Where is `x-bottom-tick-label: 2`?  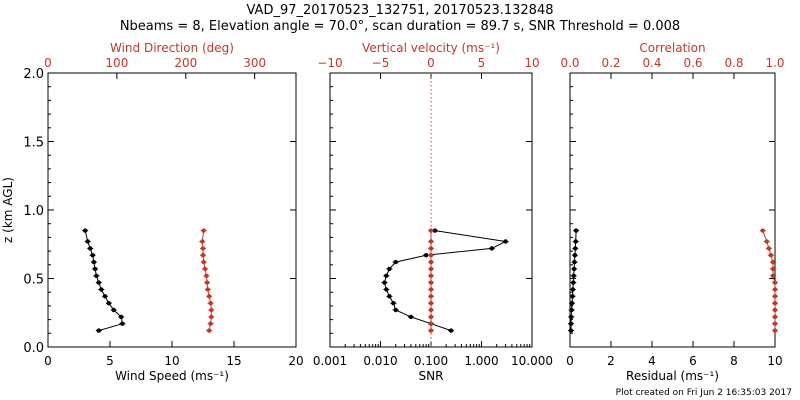 x-bottom-tick-label: 2 is located at coordinates (611, 361).